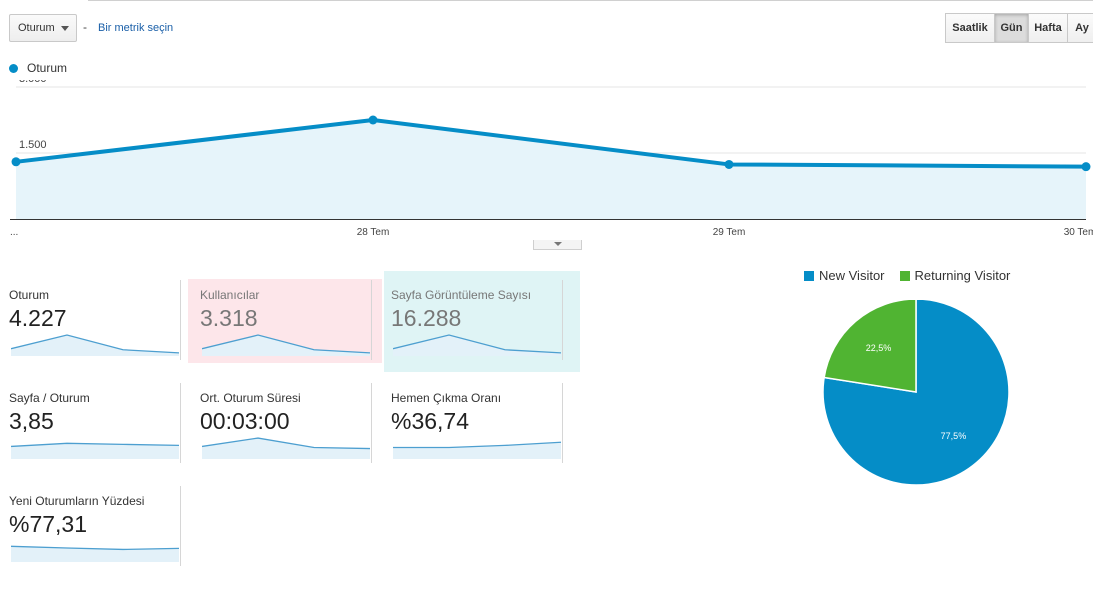  Describe the element at coordinates (245, 421) in the screenshot. I see `metric-value: 00:03:00` at that location.